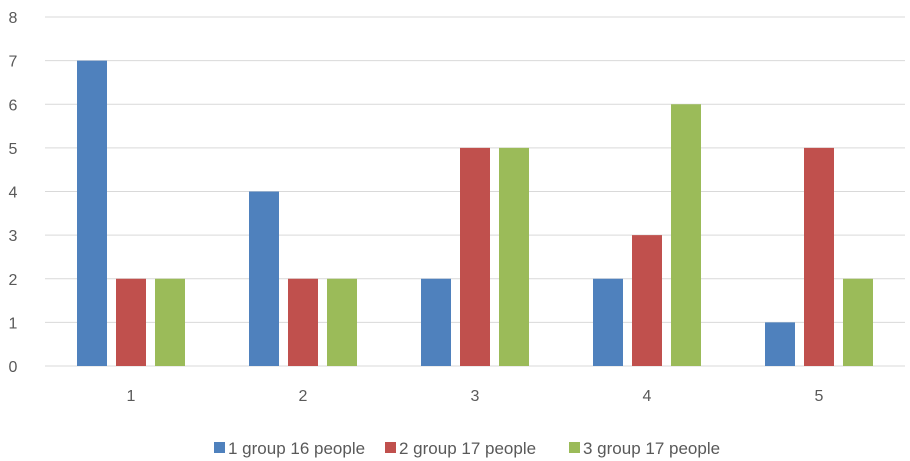  What do you see at coordinates (13, 367) in the screenshot?
I see `y-tick-label: 0` at bounding box center [13, 367].